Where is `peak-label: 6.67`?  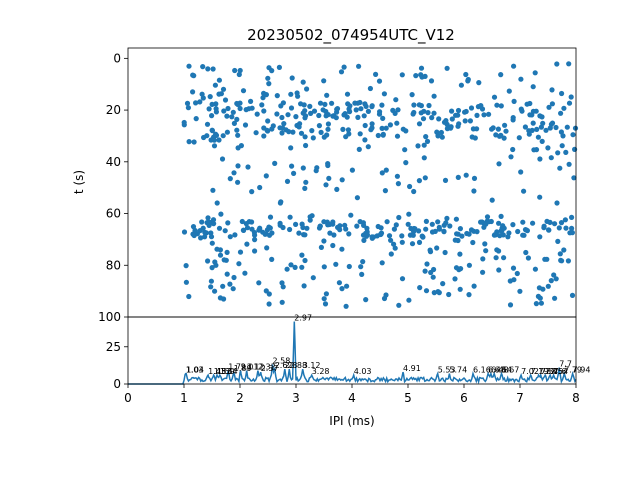 peak-label: 6.67 is located at coordinates (511, 370).